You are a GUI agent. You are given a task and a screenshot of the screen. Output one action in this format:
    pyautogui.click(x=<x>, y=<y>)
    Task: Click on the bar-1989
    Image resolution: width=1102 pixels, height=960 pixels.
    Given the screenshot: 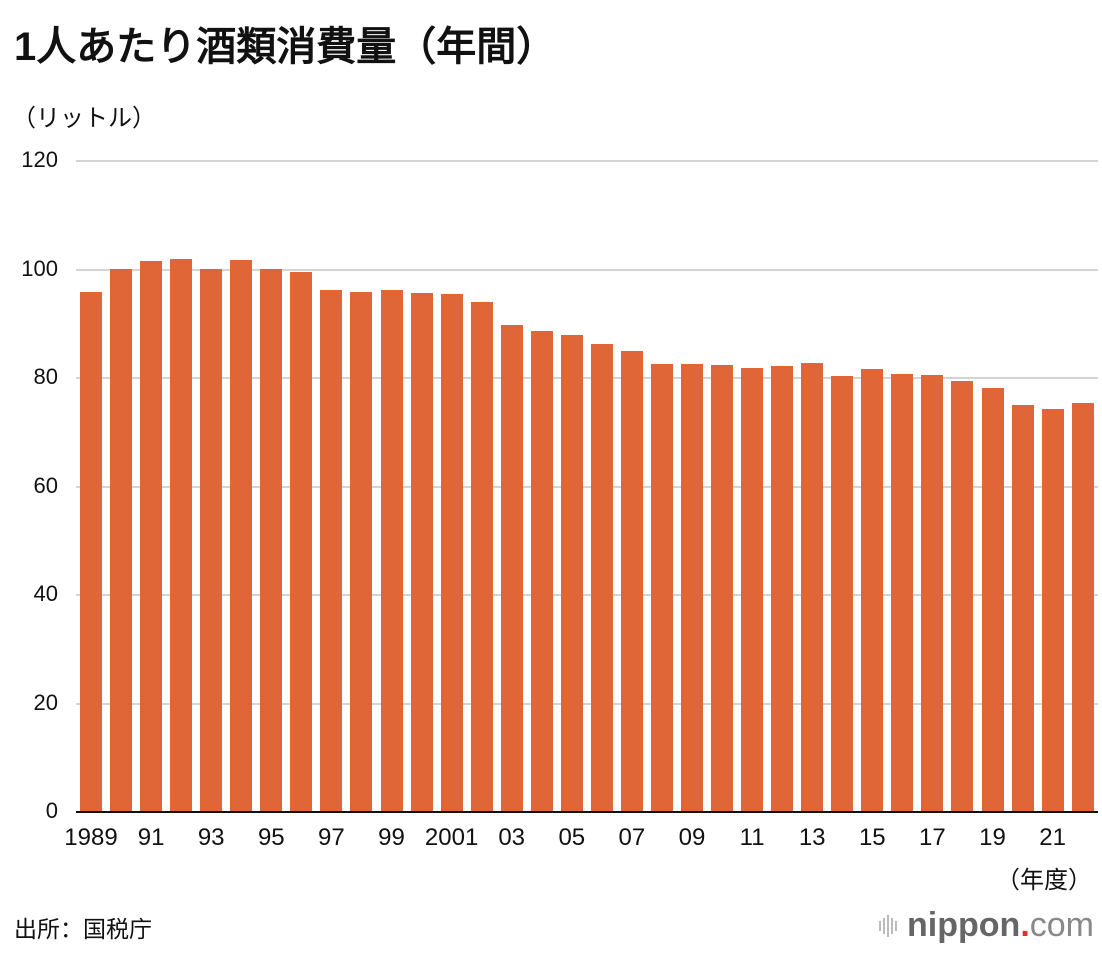 What is the action you would take?
    pyautogui.click(x=91, y=551)
    